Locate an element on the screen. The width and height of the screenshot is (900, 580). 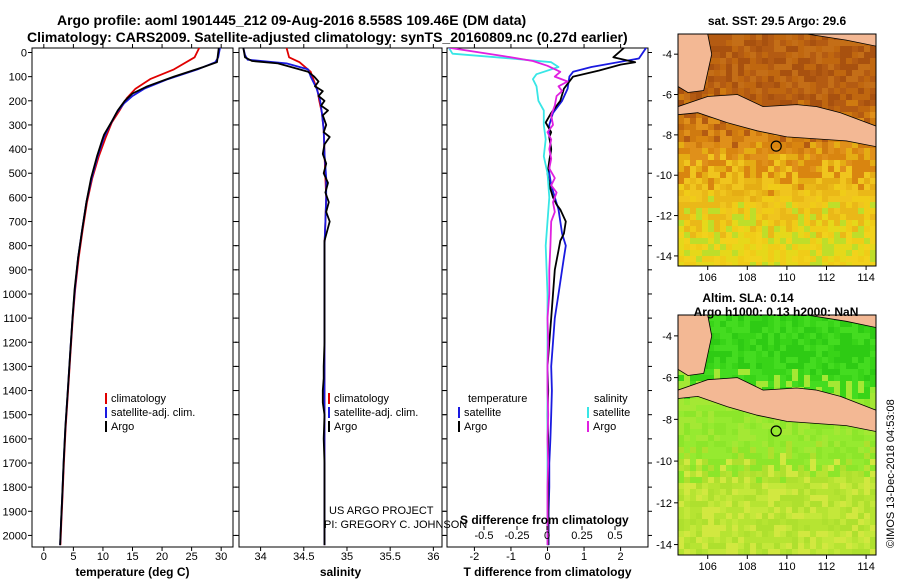
secondary-tick-label: 0.25 is located at coordinates (581, 536).